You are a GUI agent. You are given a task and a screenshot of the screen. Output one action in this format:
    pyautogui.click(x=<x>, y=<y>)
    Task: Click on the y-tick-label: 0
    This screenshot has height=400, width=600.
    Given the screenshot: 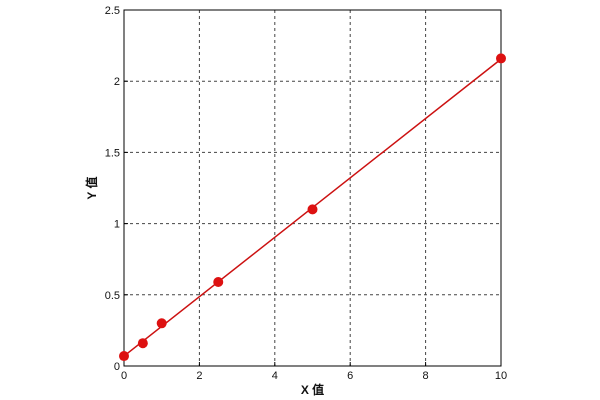 What is the action you would take?
    pyautogui.click(x=117, y=367)
    